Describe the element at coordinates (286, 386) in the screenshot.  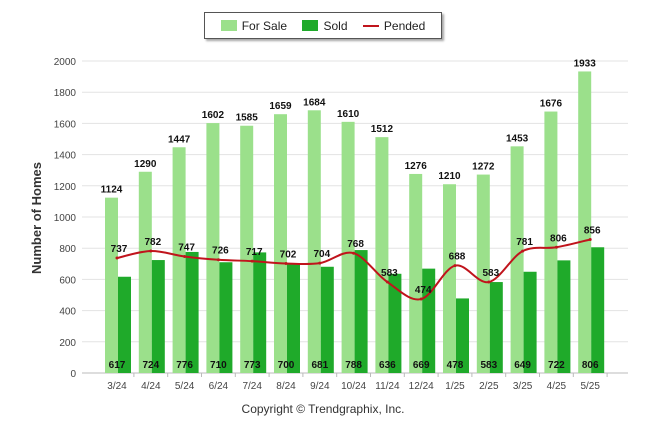
I see `x-tick-label: 8/24` at that location.